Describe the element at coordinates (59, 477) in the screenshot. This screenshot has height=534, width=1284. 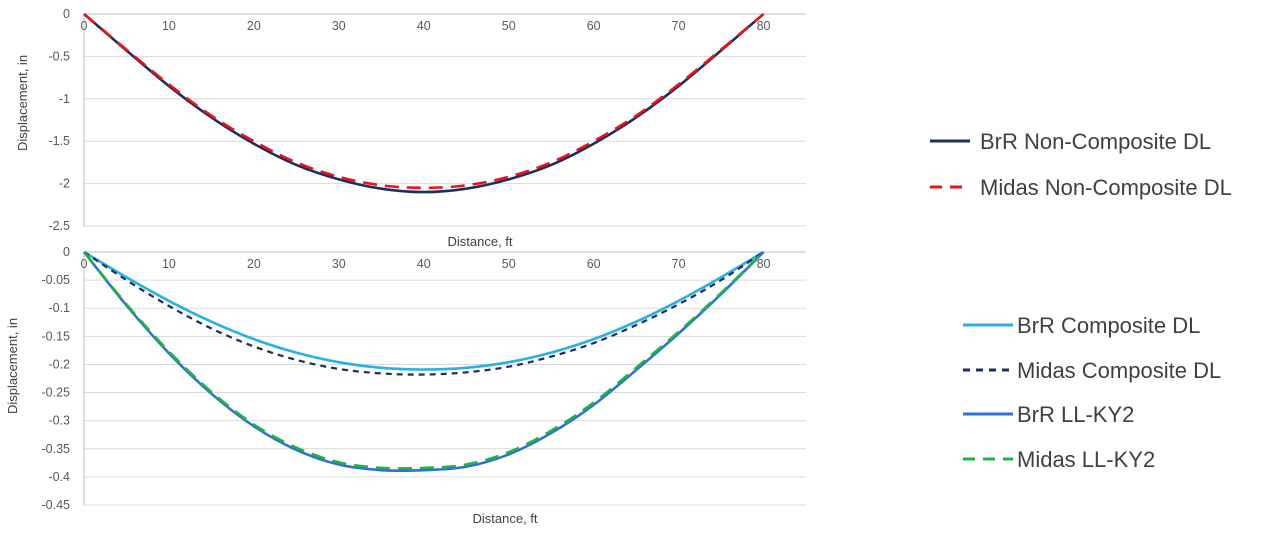
I see `y-tick-label: -0.4` at that location.